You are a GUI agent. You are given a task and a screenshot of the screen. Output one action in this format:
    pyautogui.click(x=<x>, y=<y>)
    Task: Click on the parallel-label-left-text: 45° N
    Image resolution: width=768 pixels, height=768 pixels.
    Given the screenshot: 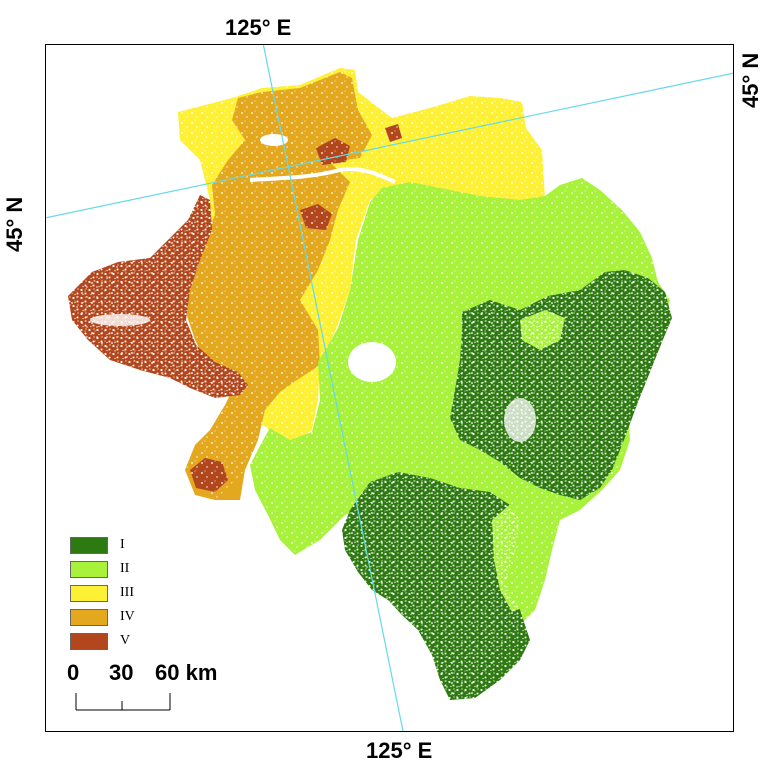 What is the action you would take?
    pyautogui.click(x=14, y=224)
    